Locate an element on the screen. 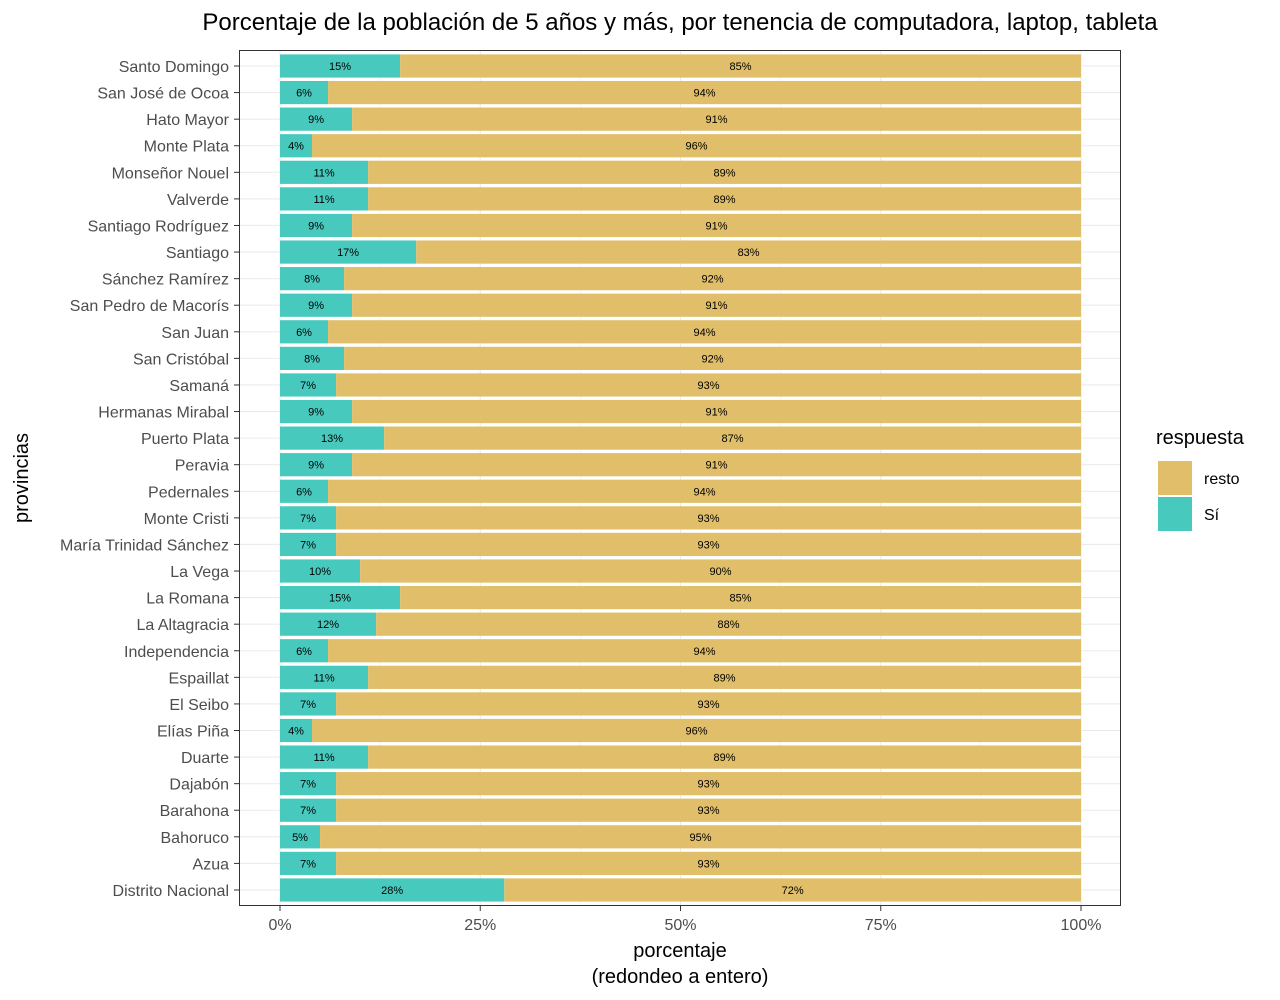  y-tick-label: San José de Ocoa is located at coordinates (163, 94).